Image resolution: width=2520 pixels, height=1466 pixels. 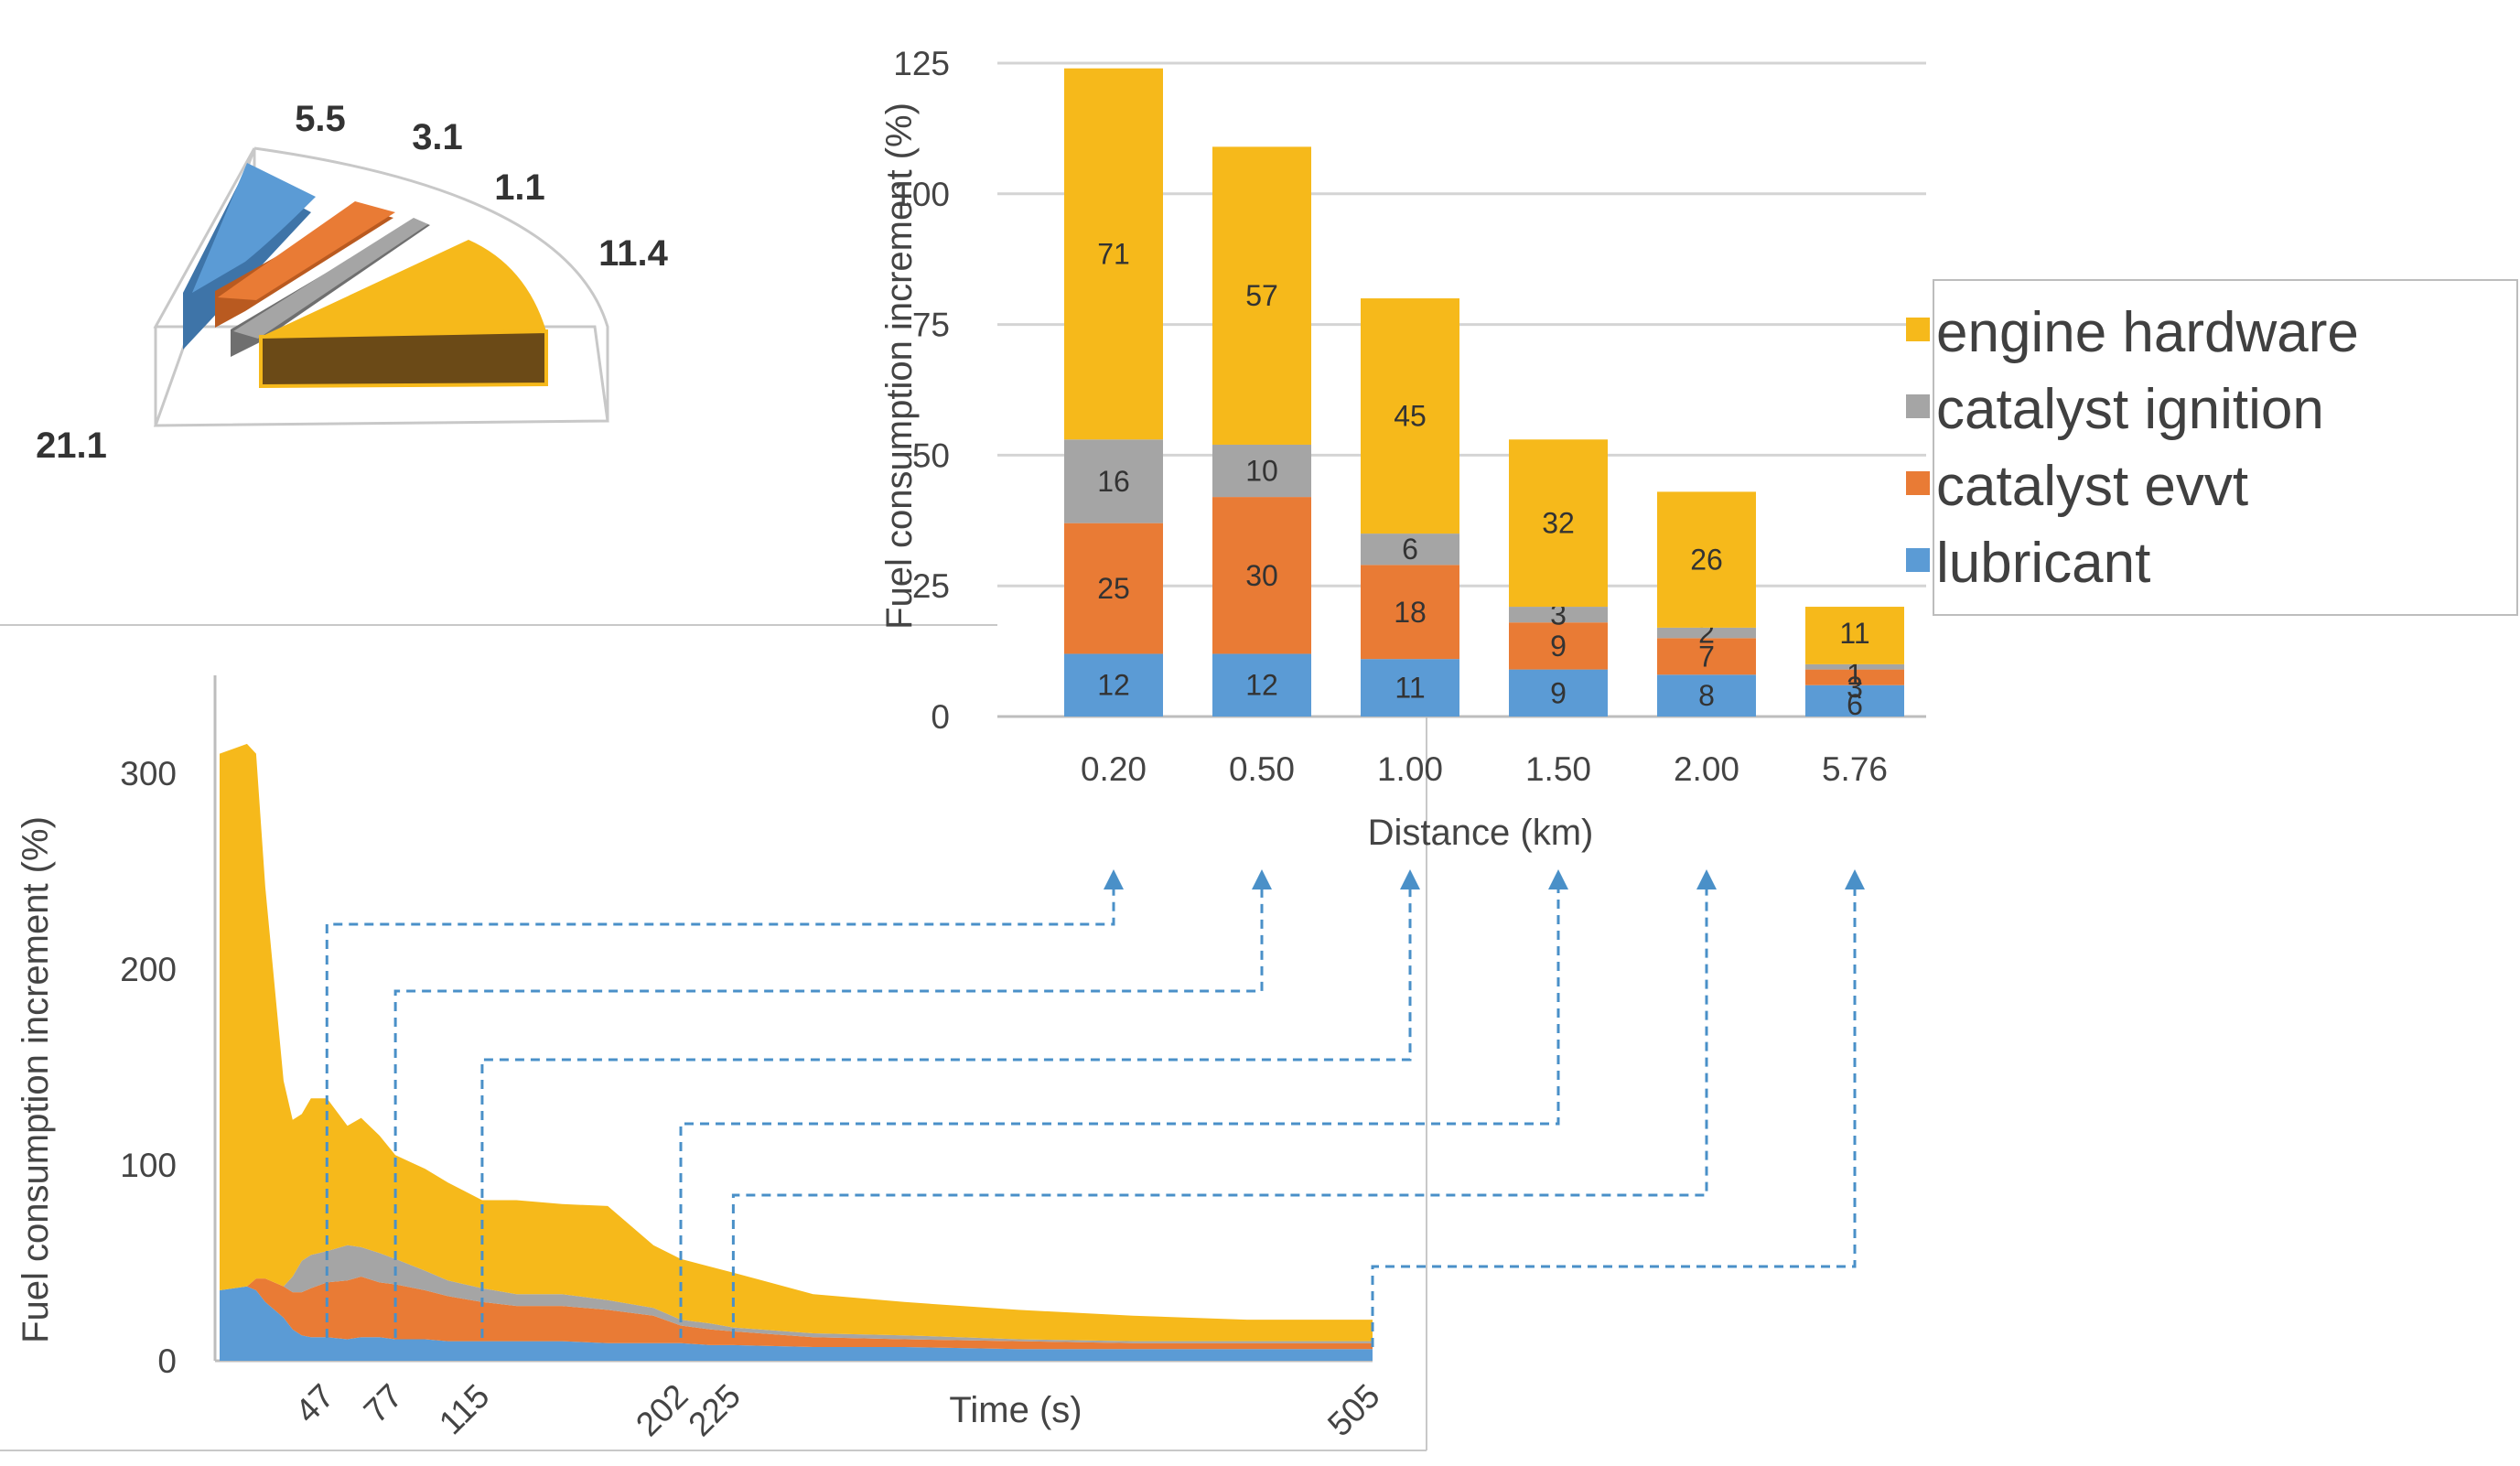 What do you see at coordinates (714, 1410) in the screenshot?
I see `area-x-tick-225: 225` at bounding box center [714, 1410].